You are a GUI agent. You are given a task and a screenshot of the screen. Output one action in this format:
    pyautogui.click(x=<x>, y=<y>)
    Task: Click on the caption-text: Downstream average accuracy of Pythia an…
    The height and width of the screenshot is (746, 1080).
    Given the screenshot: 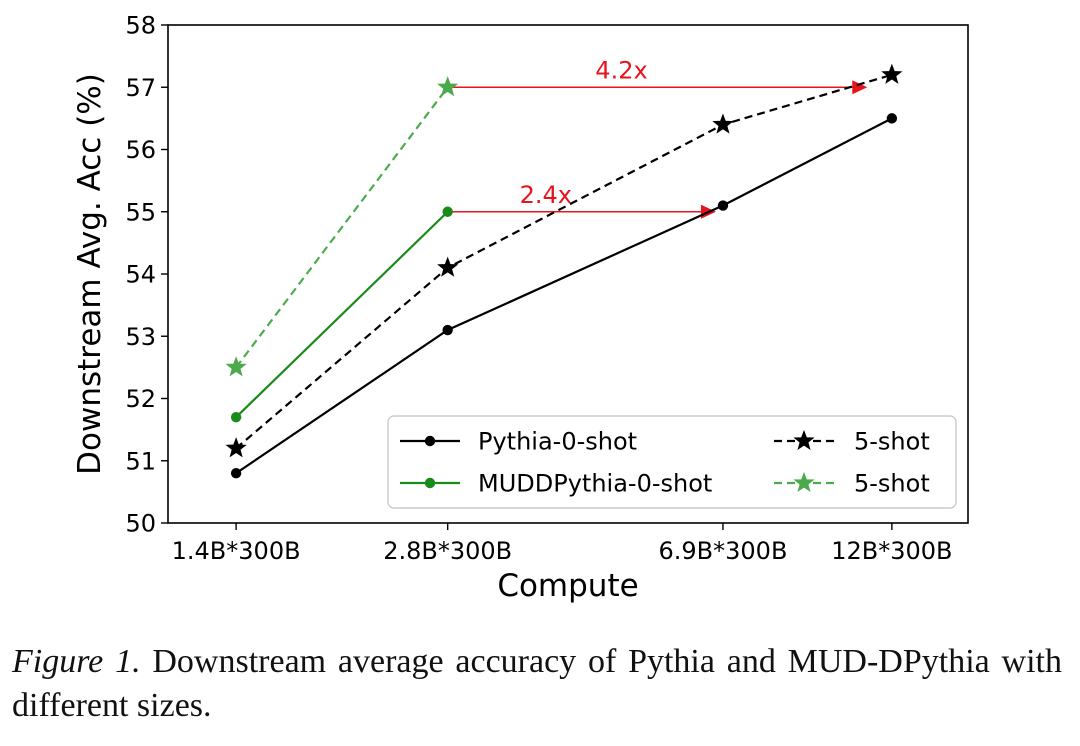 What is the action you would take?
    pyautogui.click(x=537, y=683)
    